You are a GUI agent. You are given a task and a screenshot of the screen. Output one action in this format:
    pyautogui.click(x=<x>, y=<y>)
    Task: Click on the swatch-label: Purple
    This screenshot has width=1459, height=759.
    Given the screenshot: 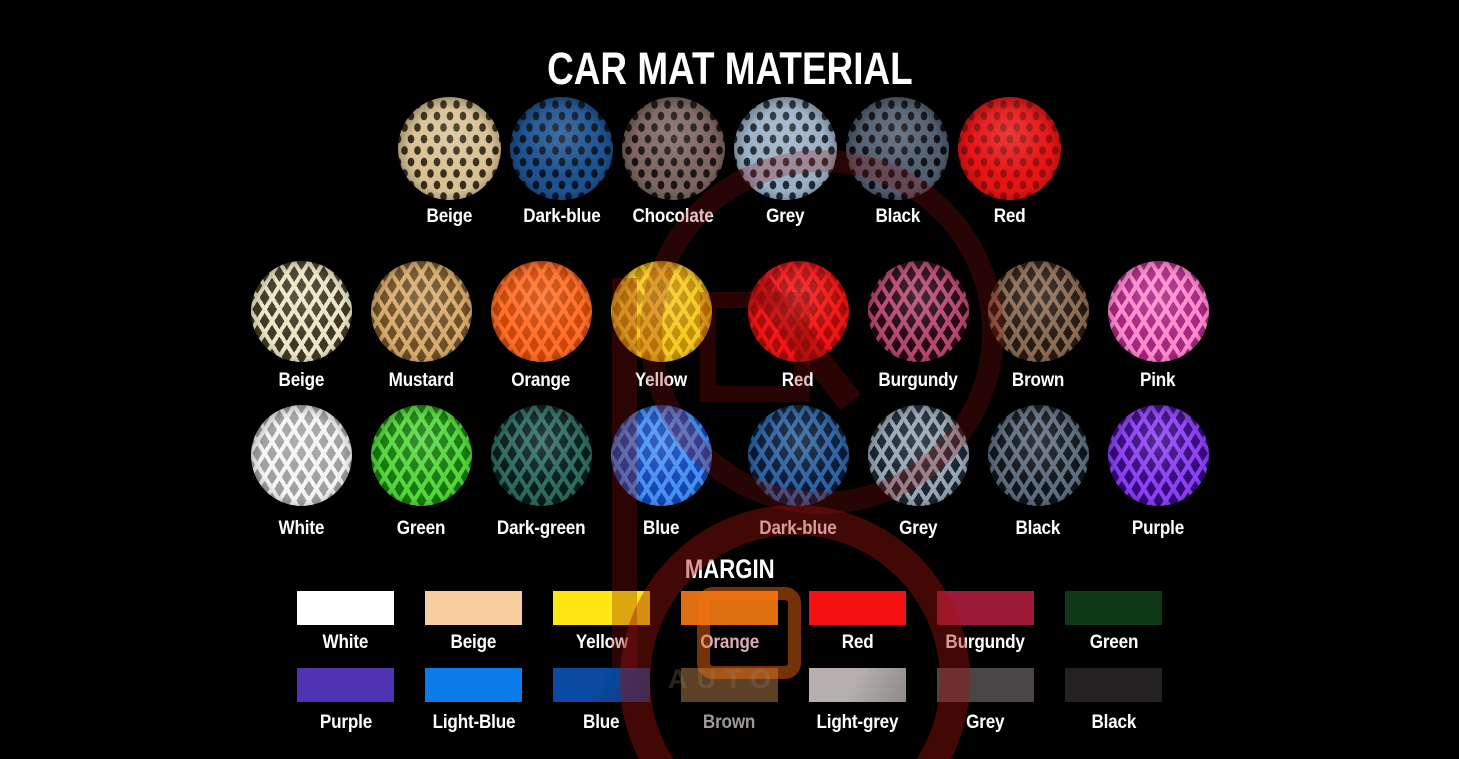 What is the action you would take?
    pyautogui.click(x=1158, y=528)
    